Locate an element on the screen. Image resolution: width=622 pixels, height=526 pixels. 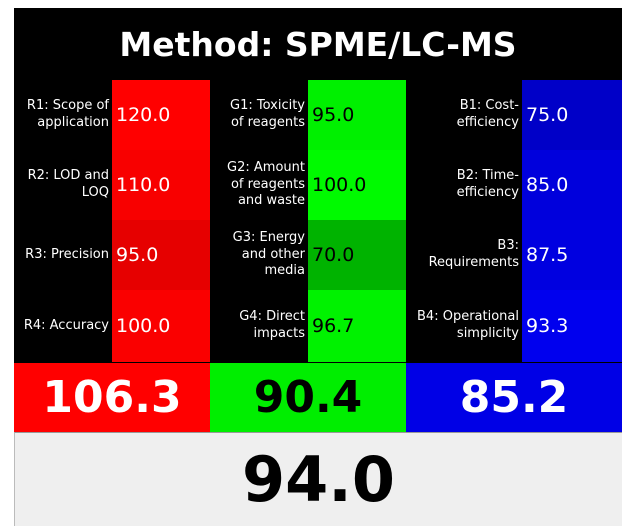
criterion-label: G2: Amount of reagents and waste is located at coordinates (259, 185).